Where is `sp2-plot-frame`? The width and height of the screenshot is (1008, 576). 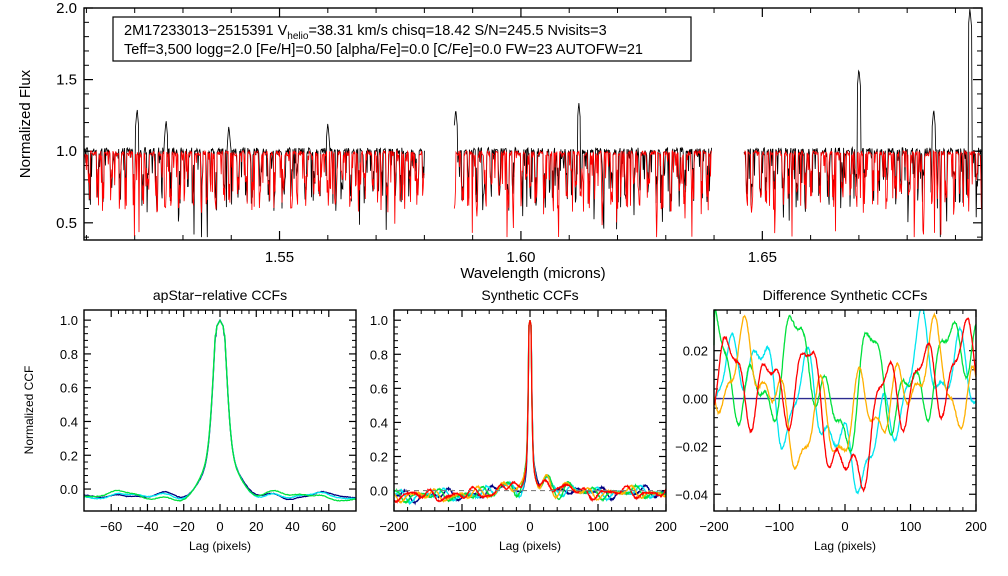 sp2-plot-frame is located at coordinates (845, 410).